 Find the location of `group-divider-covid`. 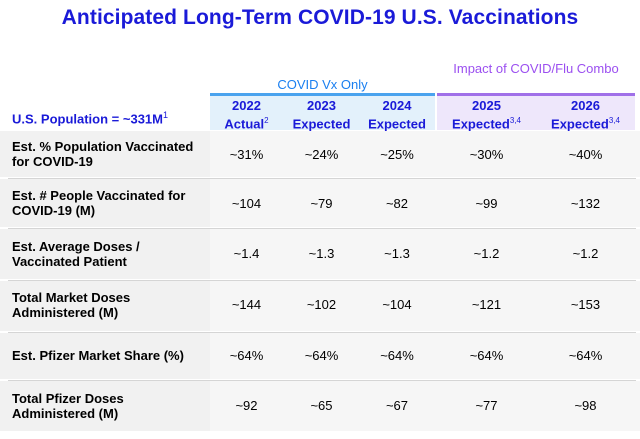

group-divider-covid is located at coordinates (322, 94).